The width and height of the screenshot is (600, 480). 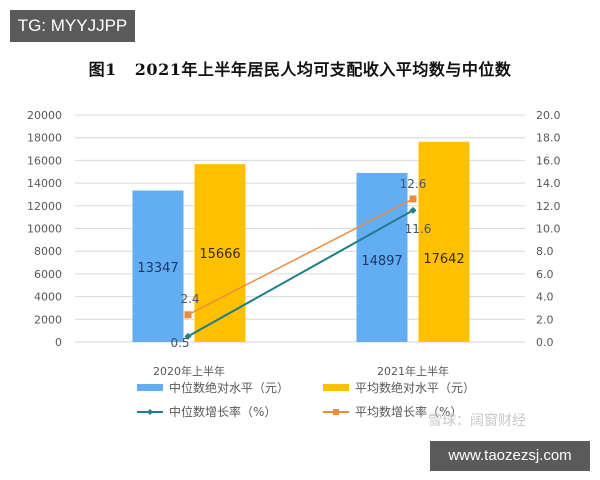 What do you see at coordinates (301, 371) in the screenshot?
I see `category-axis: 2020年上半年 2021年上半年` at bounding box center [301, 371].